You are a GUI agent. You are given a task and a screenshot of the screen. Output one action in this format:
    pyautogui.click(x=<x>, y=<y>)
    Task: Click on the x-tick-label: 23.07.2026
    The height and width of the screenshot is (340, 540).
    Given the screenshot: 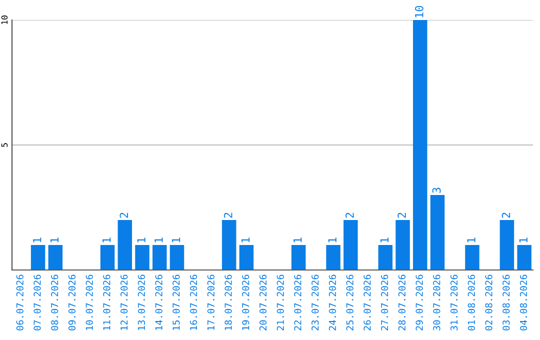 What is the action you would take?
    pyautogui.click(x=315, y=302)
    